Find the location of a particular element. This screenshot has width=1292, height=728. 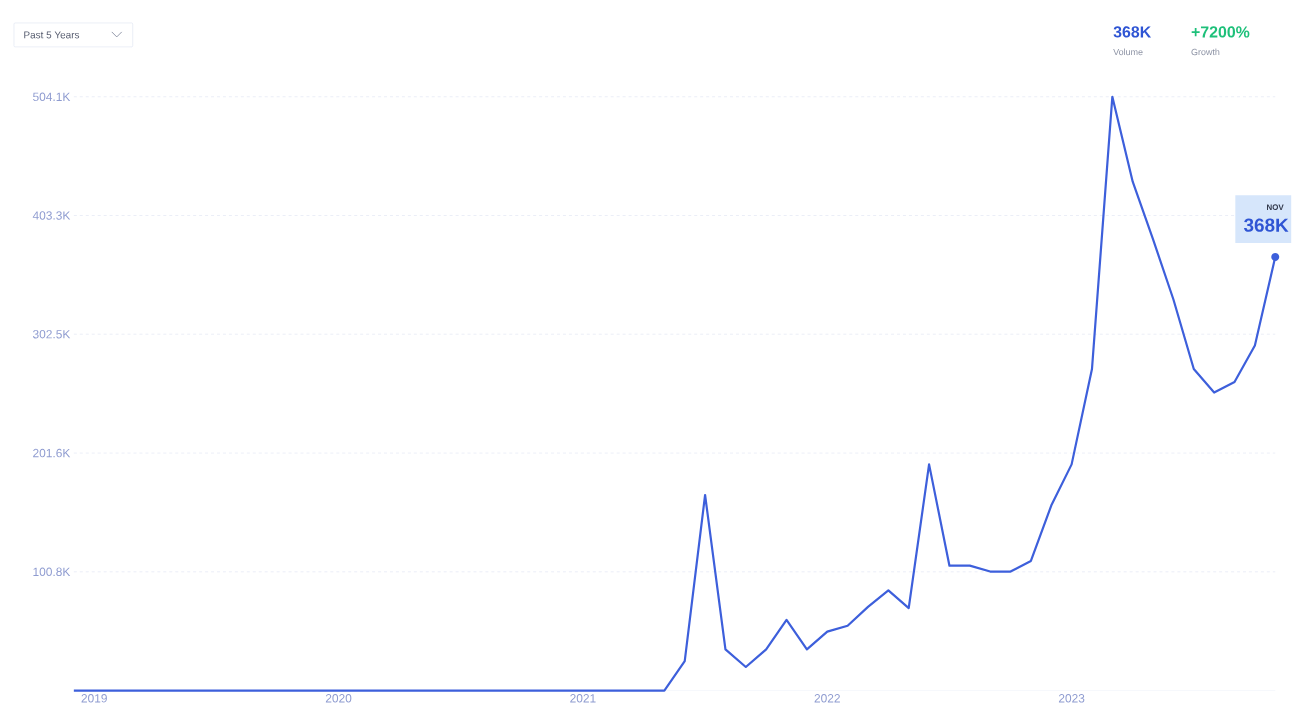

text: Past 5 Years is located at coordinates (52, 35).